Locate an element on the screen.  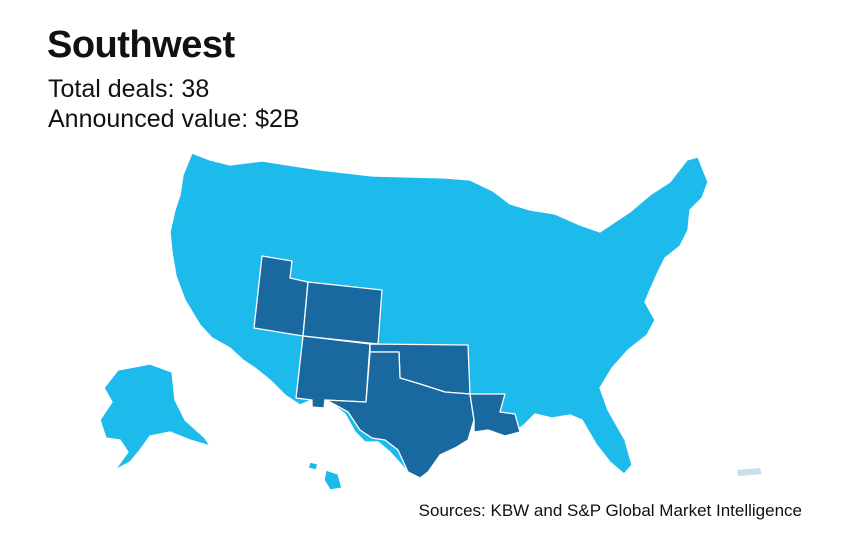
alaska is located at coordinates (155, 417).